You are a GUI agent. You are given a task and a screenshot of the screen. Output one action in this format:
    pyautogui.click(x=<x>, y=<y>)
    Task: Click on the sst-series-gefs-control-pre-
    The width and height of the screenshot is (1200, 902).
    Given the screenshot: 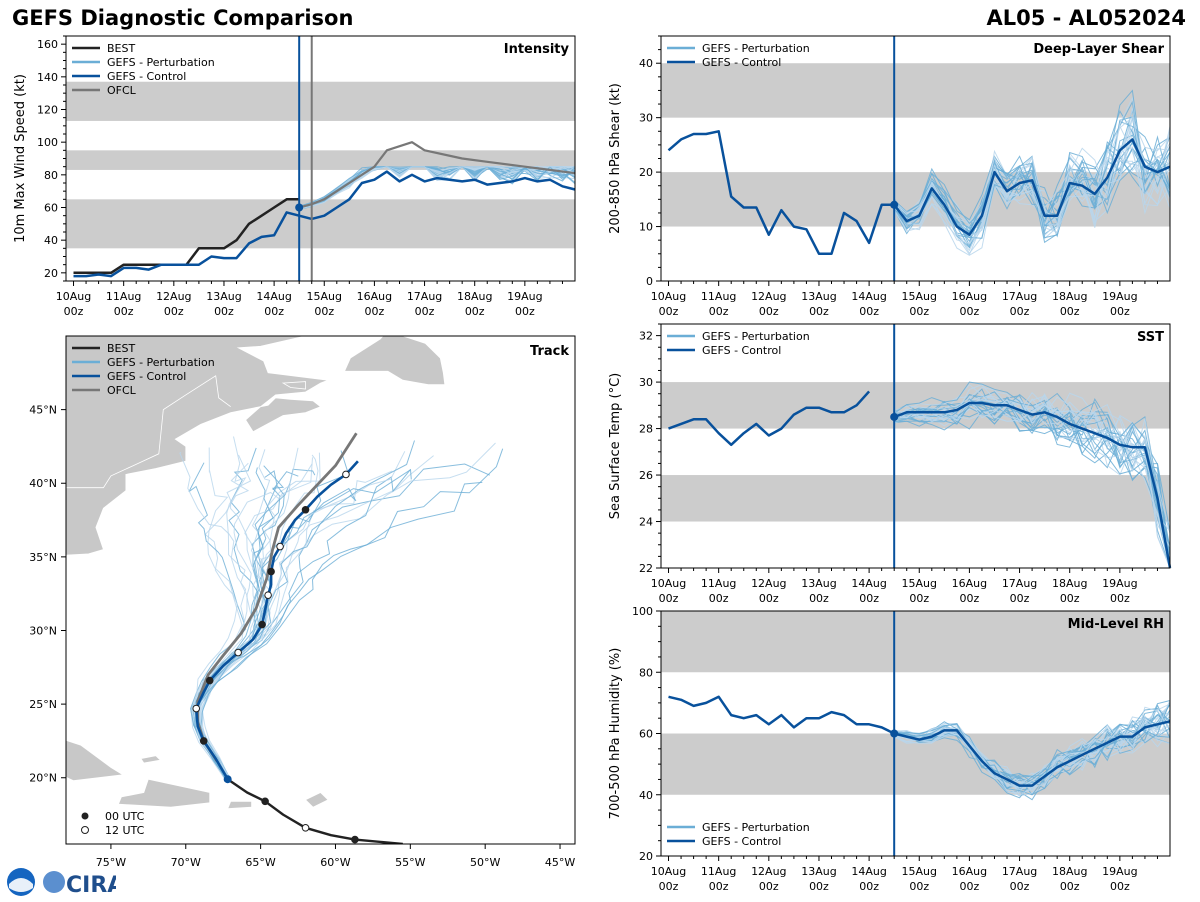 What is the action you would take?
    pyautogui.click(x=769, y=418)
    